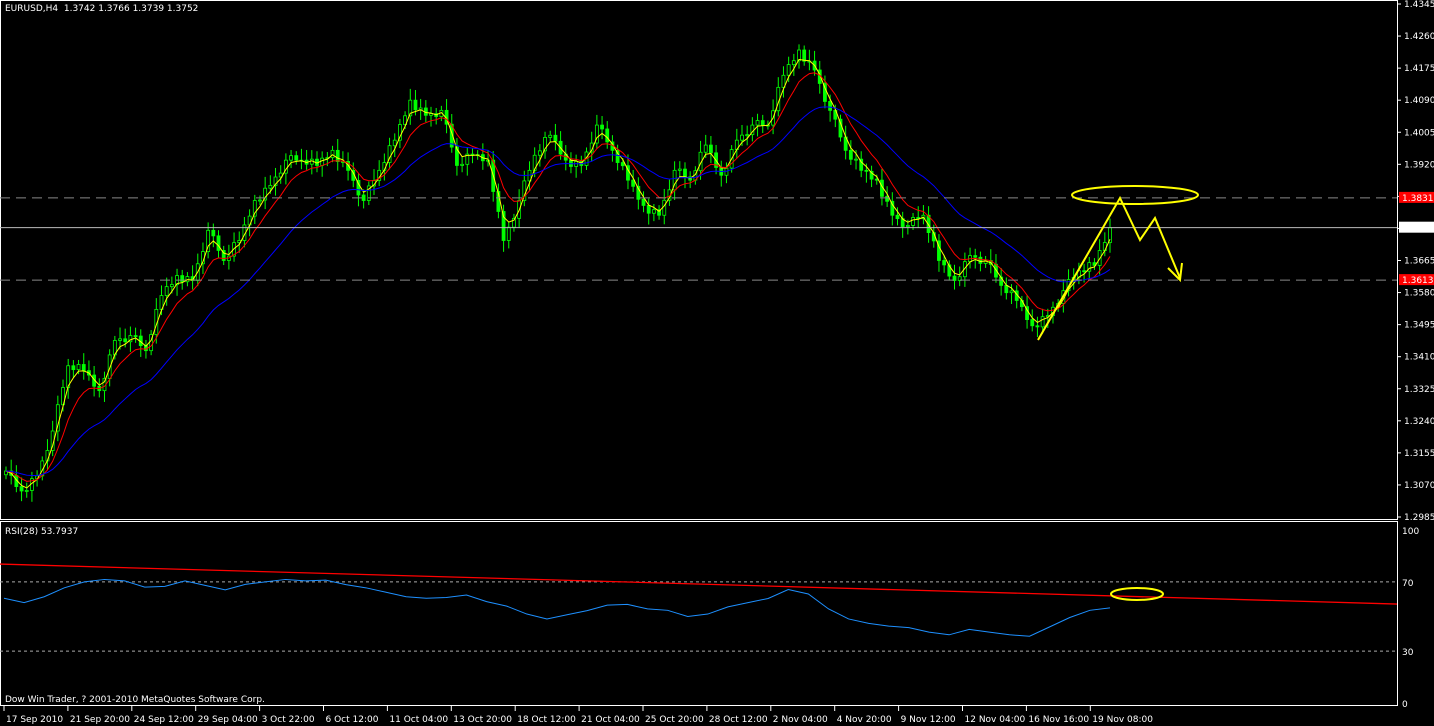 The image size is (1434, 726). Describe the element at coordinates (228, 720) in the screenshot. I see `time-tick-label: 29 Sep 04:00` at that location.